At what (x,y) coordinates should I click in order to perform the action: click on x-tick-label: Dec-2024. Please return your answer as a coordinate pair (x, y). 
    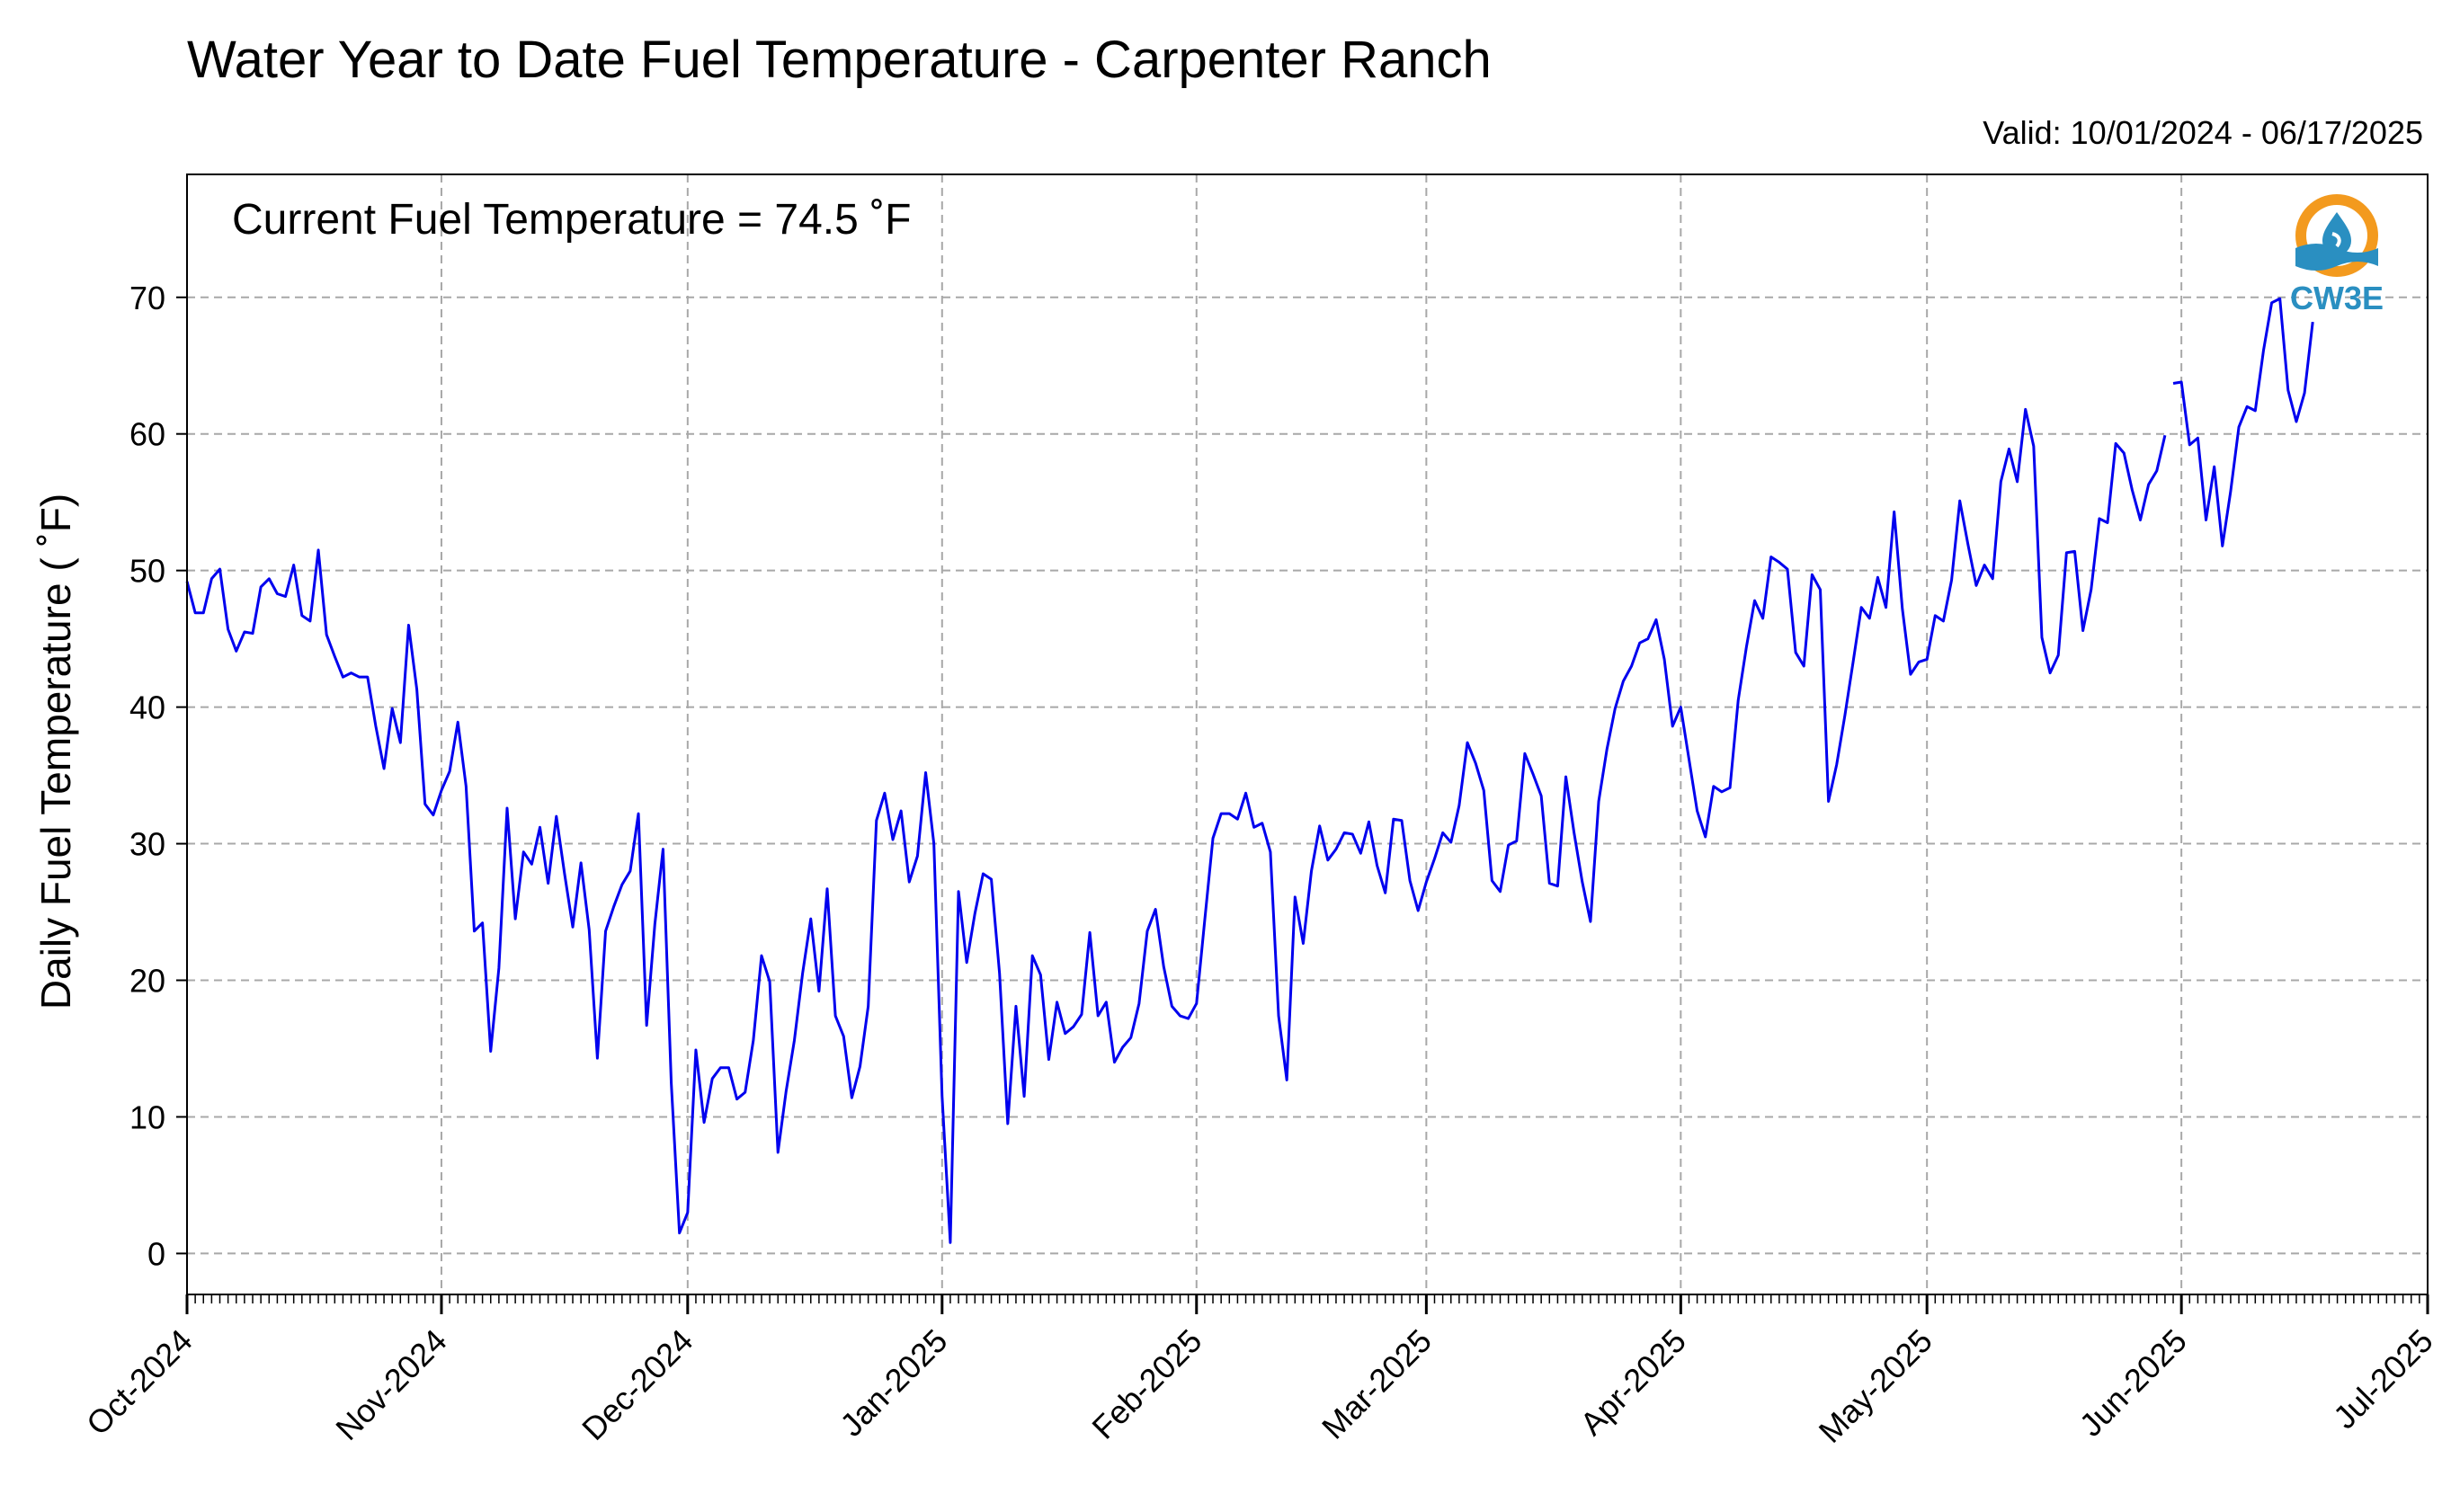
    Looking at the image, I should click on (637, 1384).